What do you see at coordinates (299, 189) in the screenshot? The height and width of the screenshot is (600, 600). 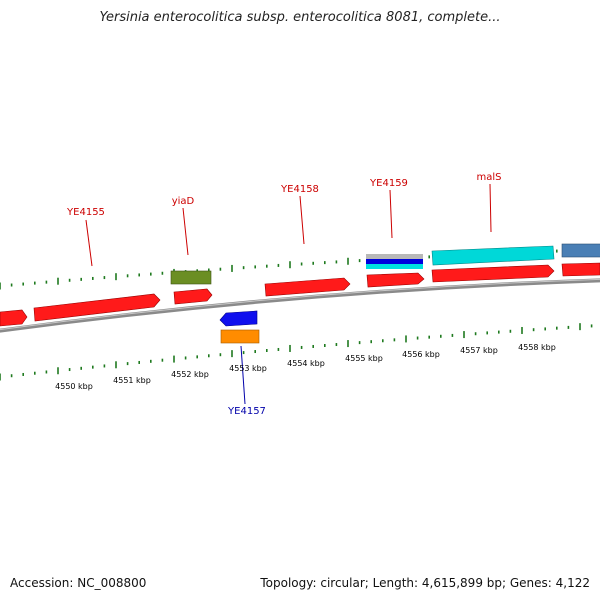 I see `gene-label-ye4158: YE4158` at bounding box center [299, 189].